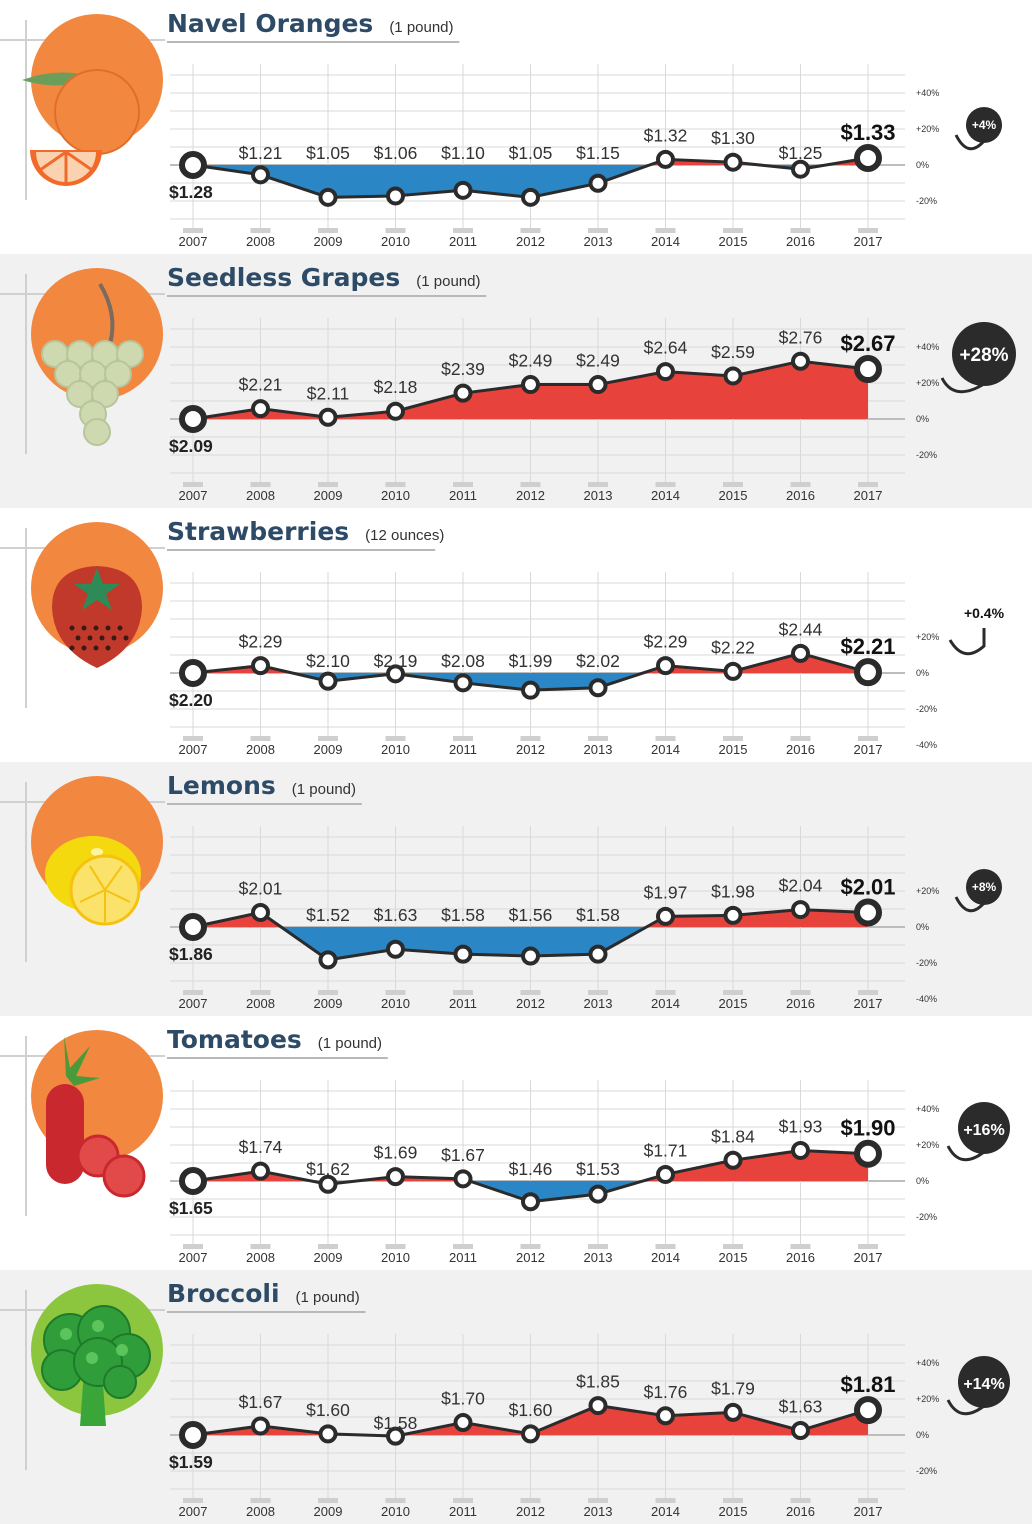 This screenshot has width=1032, height=1524. I want to click on value-label: $2.59, so click(733, 352).